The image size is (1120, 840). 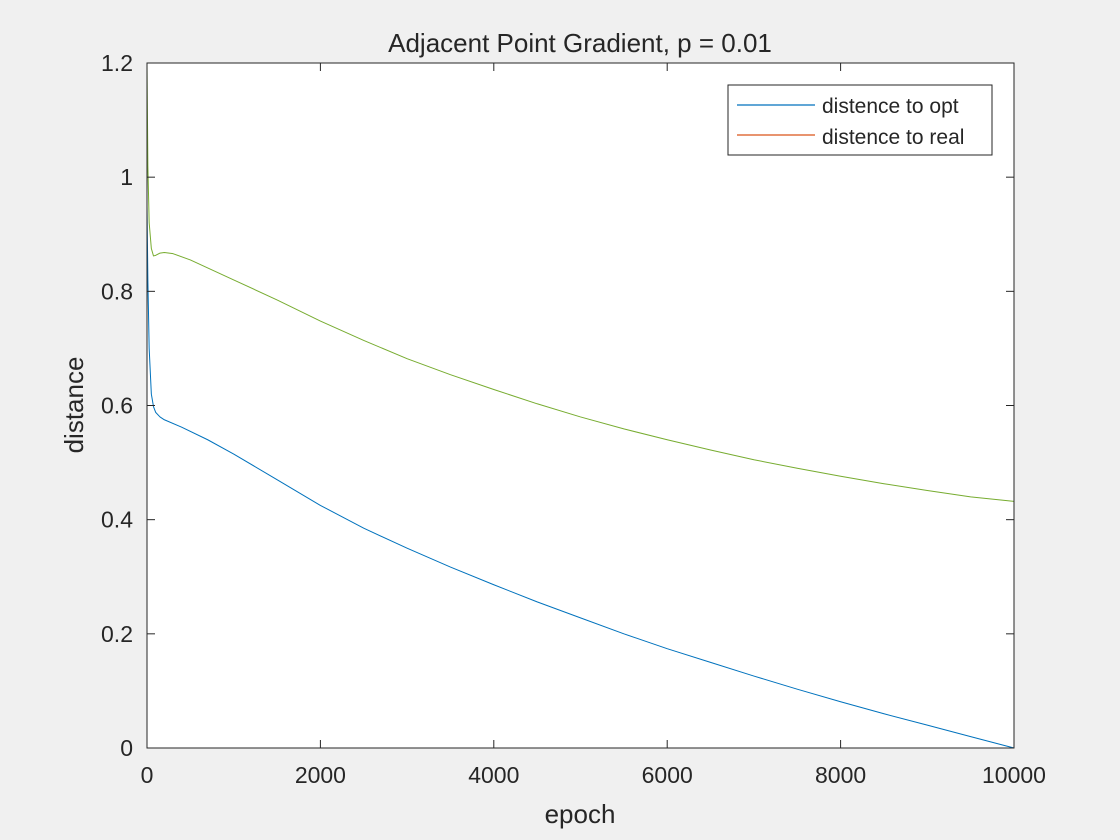 What do you see at coordinates (667, 775) in the screenshot?
I see `x-tick-label: 6000` at bounding box center [667, 775].